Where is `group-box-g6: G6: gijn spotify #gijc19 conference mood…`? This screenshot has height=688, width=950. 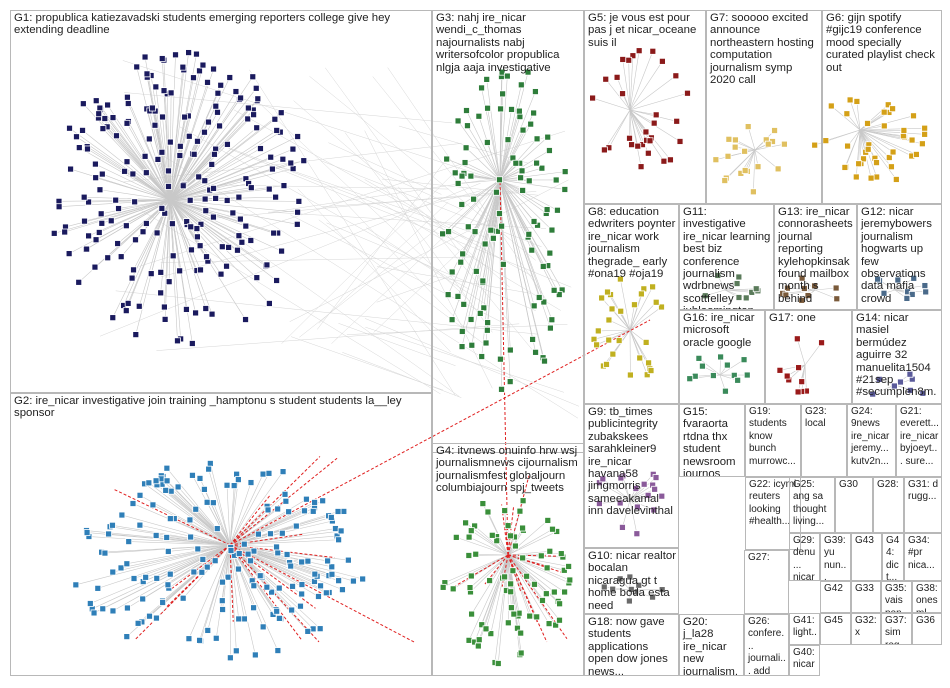 group-box-g6: G6: gijn spotify #gijc19 conference mood… is located at coordinates (882, 107).